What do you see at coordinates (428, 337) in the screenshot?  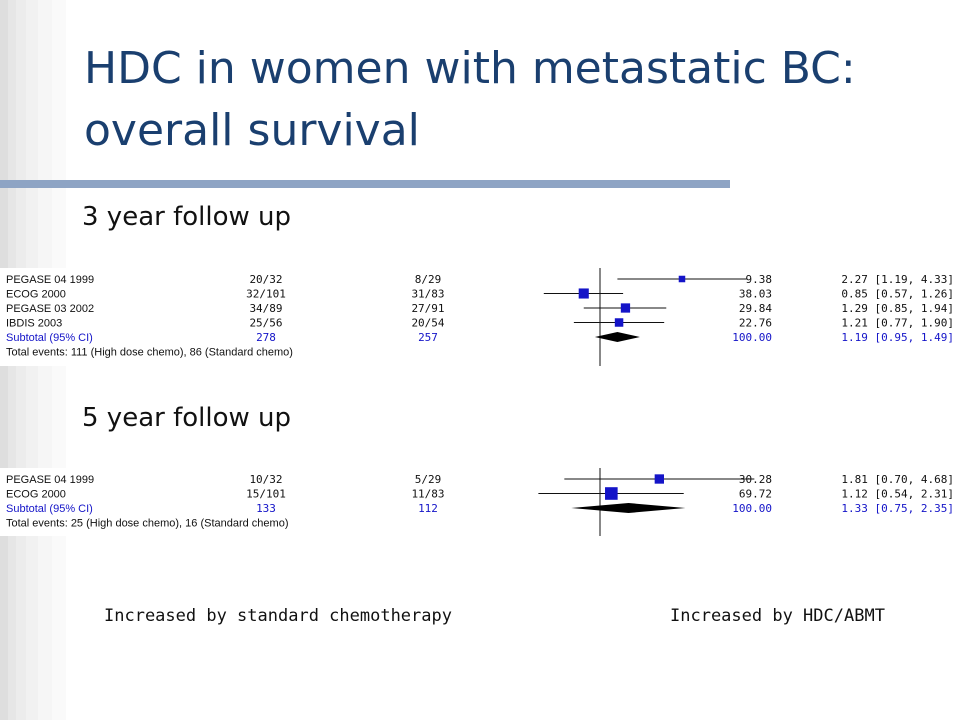 I see `subtotal-control: 257` at bounding box center [428, 337].